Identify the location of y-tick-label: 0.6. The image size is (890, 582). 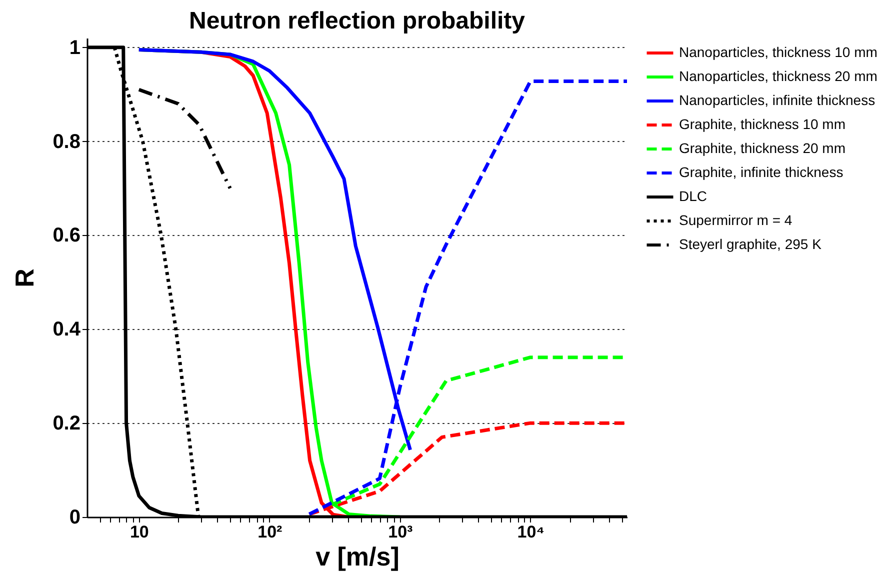
(66, 235).